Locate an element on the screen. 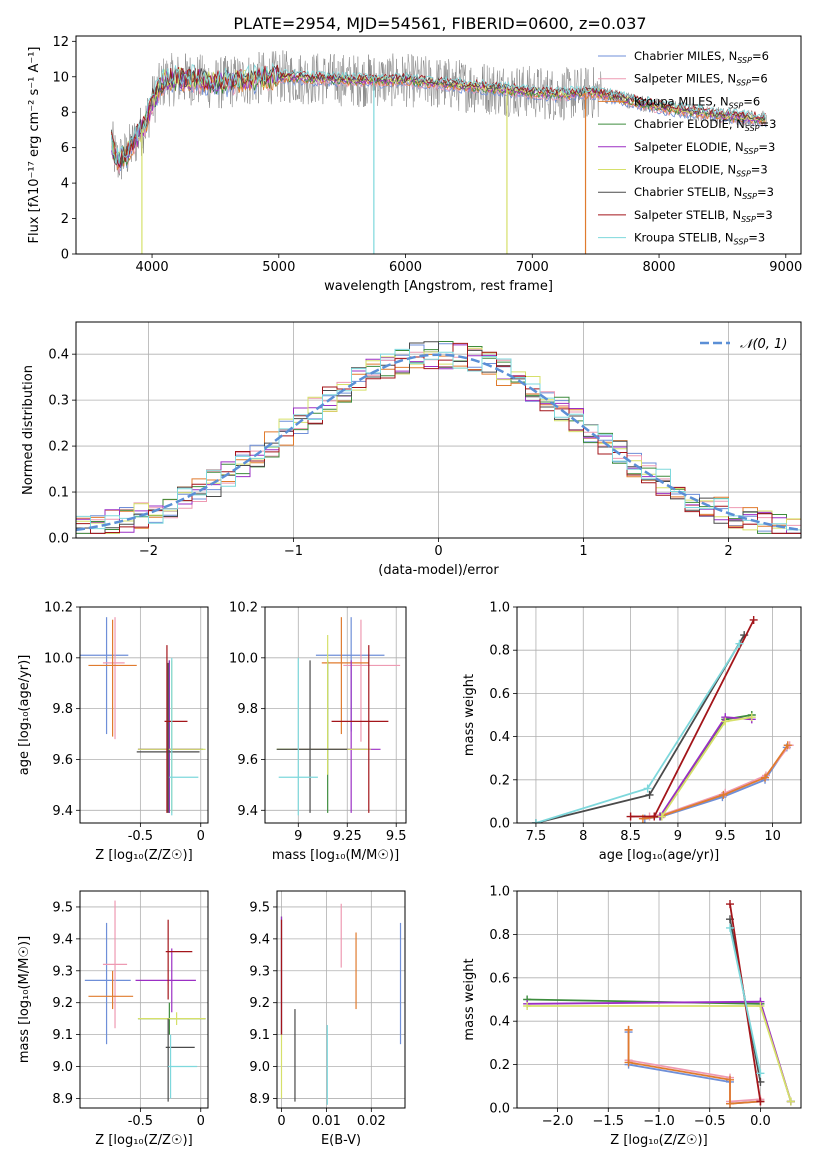  x-tick-label: 1 is located at coordinates (583, 551).